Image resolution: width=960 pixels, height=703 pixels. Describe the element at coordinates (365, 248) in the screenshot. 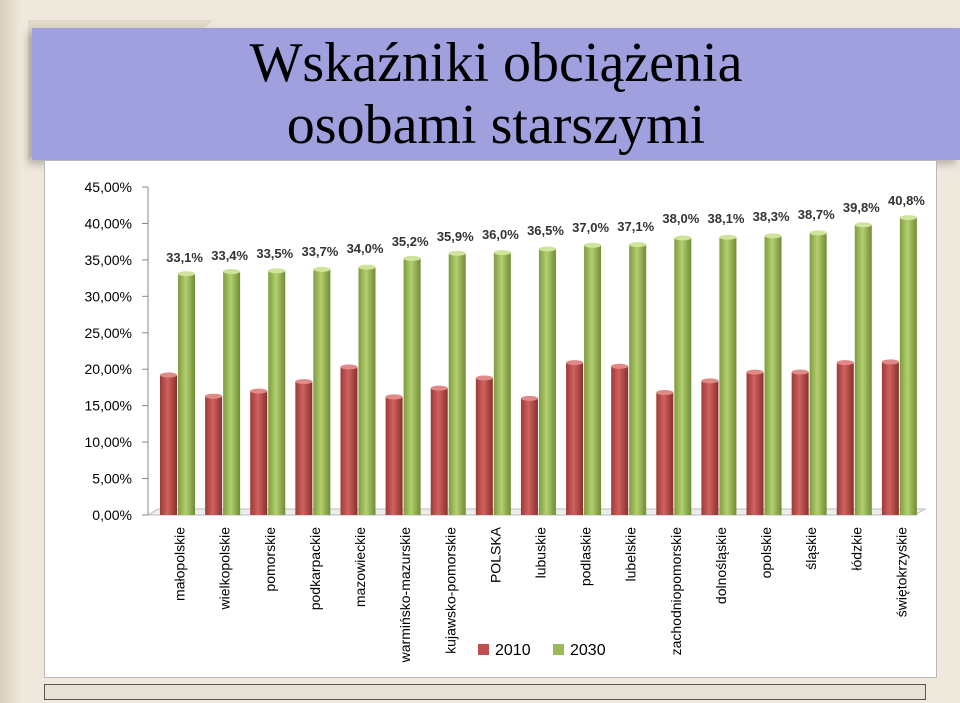

I see `data-label-2030: 34,0%` at that location.